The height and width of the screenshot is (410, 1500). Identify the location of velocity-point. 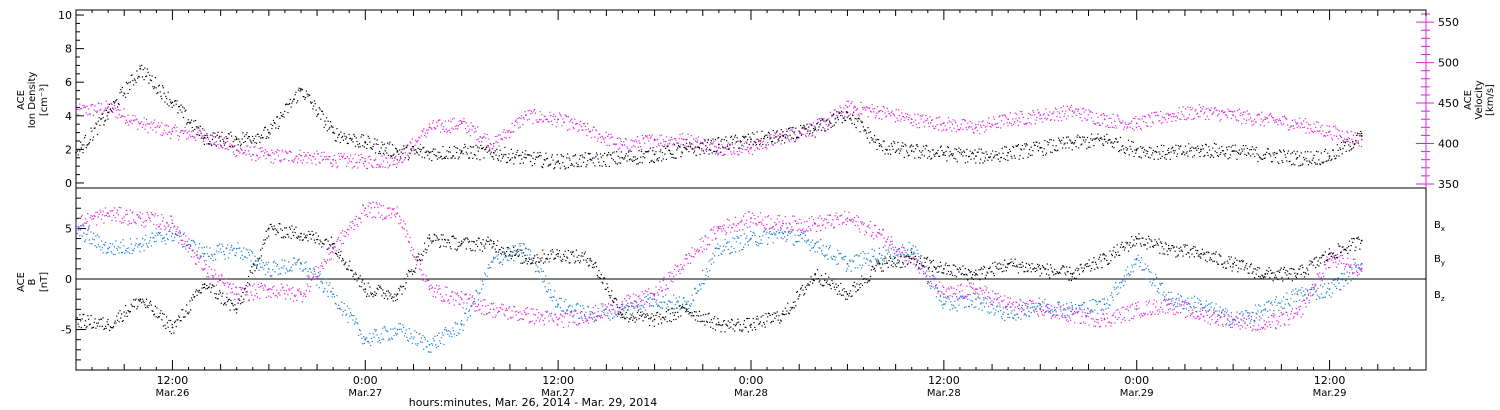
(815, 127).